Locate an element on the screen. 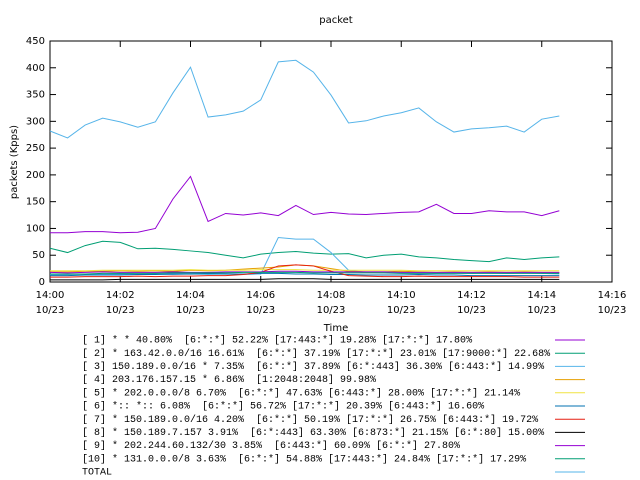  y-axis-label: packets (Kpps) is located at coordinates (14, 162).